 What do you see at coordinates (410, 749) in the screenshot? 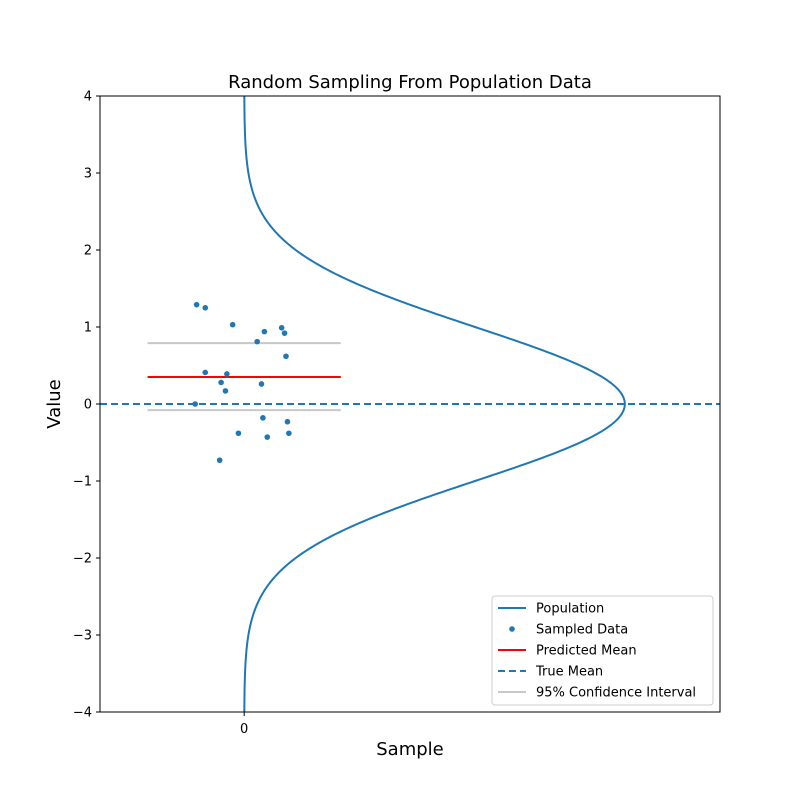
I see `x-axis-title: Sample` at bounding box center [410, 749].